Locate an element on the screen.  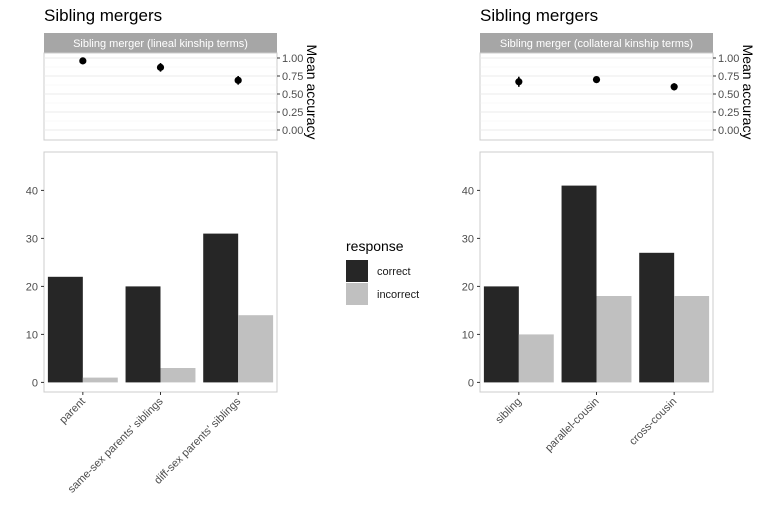
bar-category-label: parent is located at coordinates (72, 411).